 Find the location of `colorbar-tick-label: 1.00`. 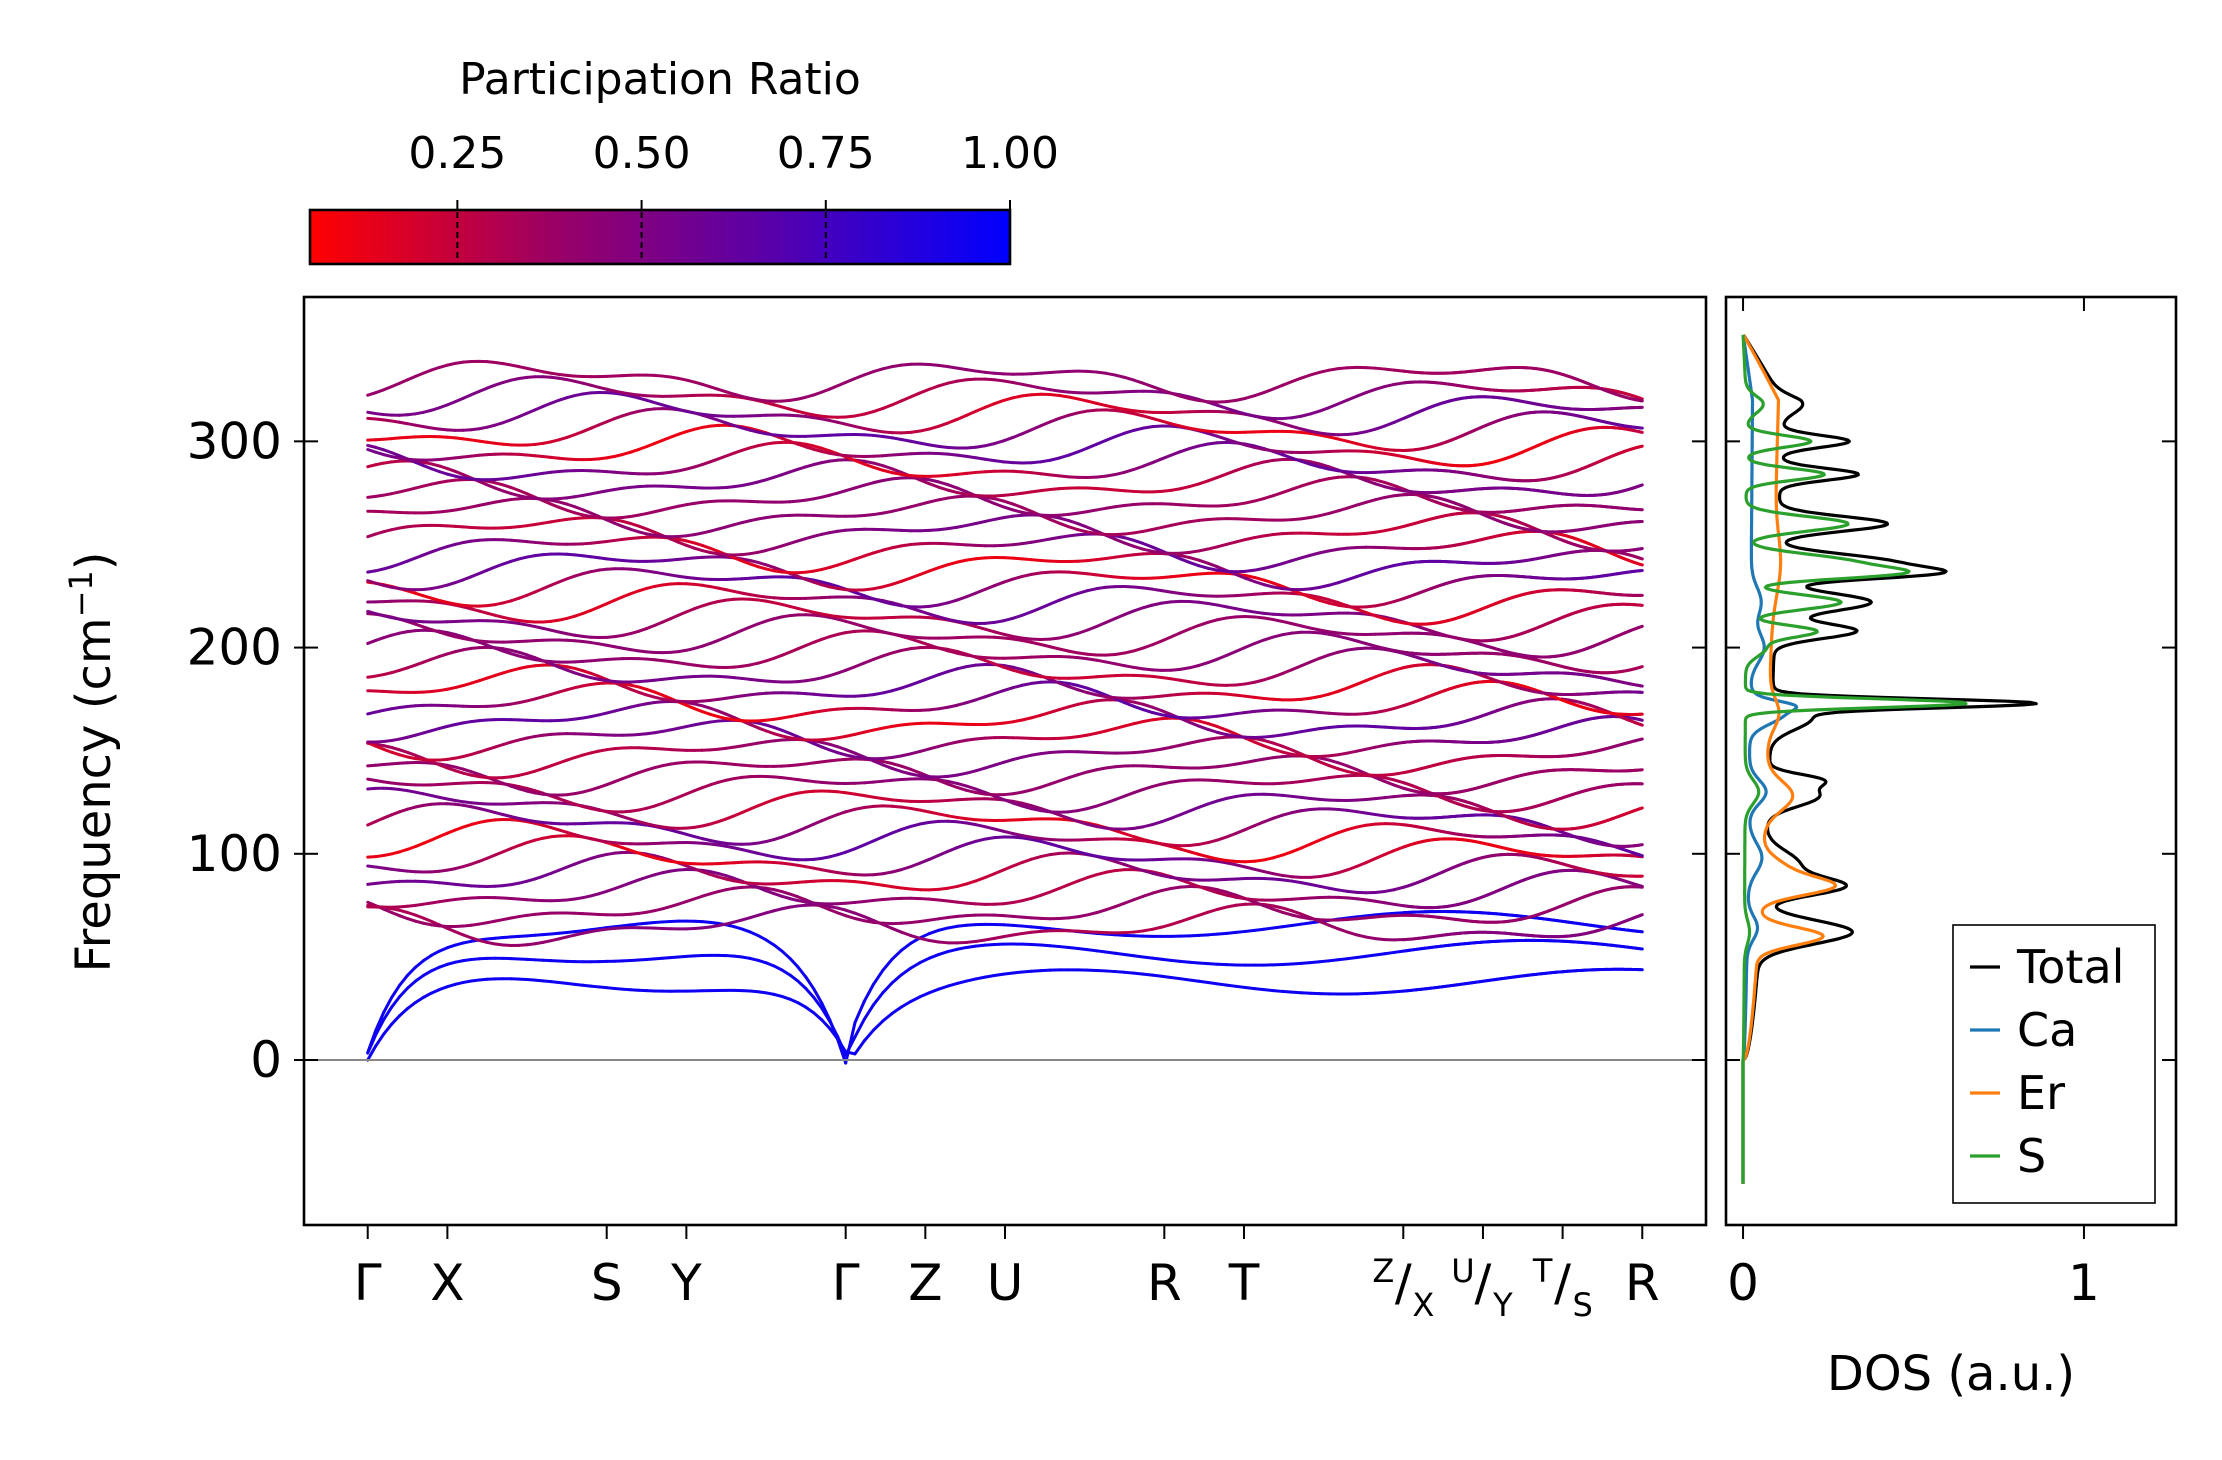

colorbar-tick-label: 1.00 is located at coordinates (1010, 153).